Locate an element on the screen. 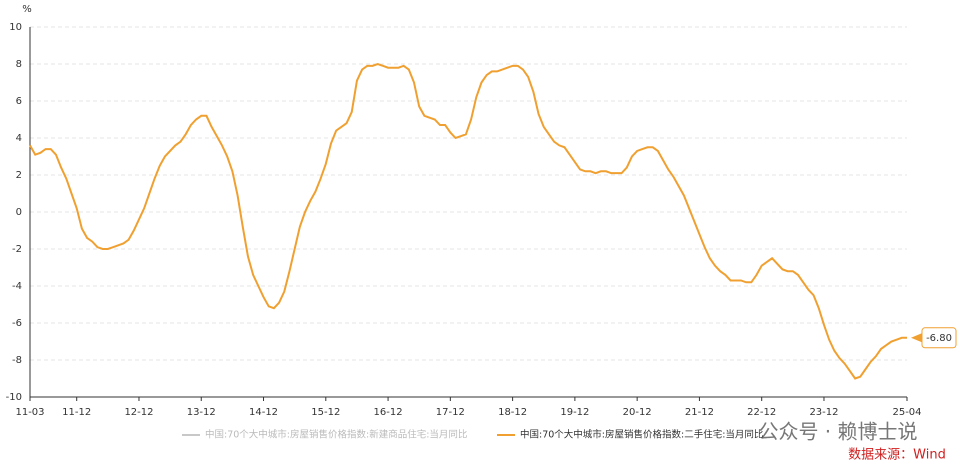 The width and height of the screenshot is (960, 464). y-tick-label: 10 is located at coordinates (15, 27).